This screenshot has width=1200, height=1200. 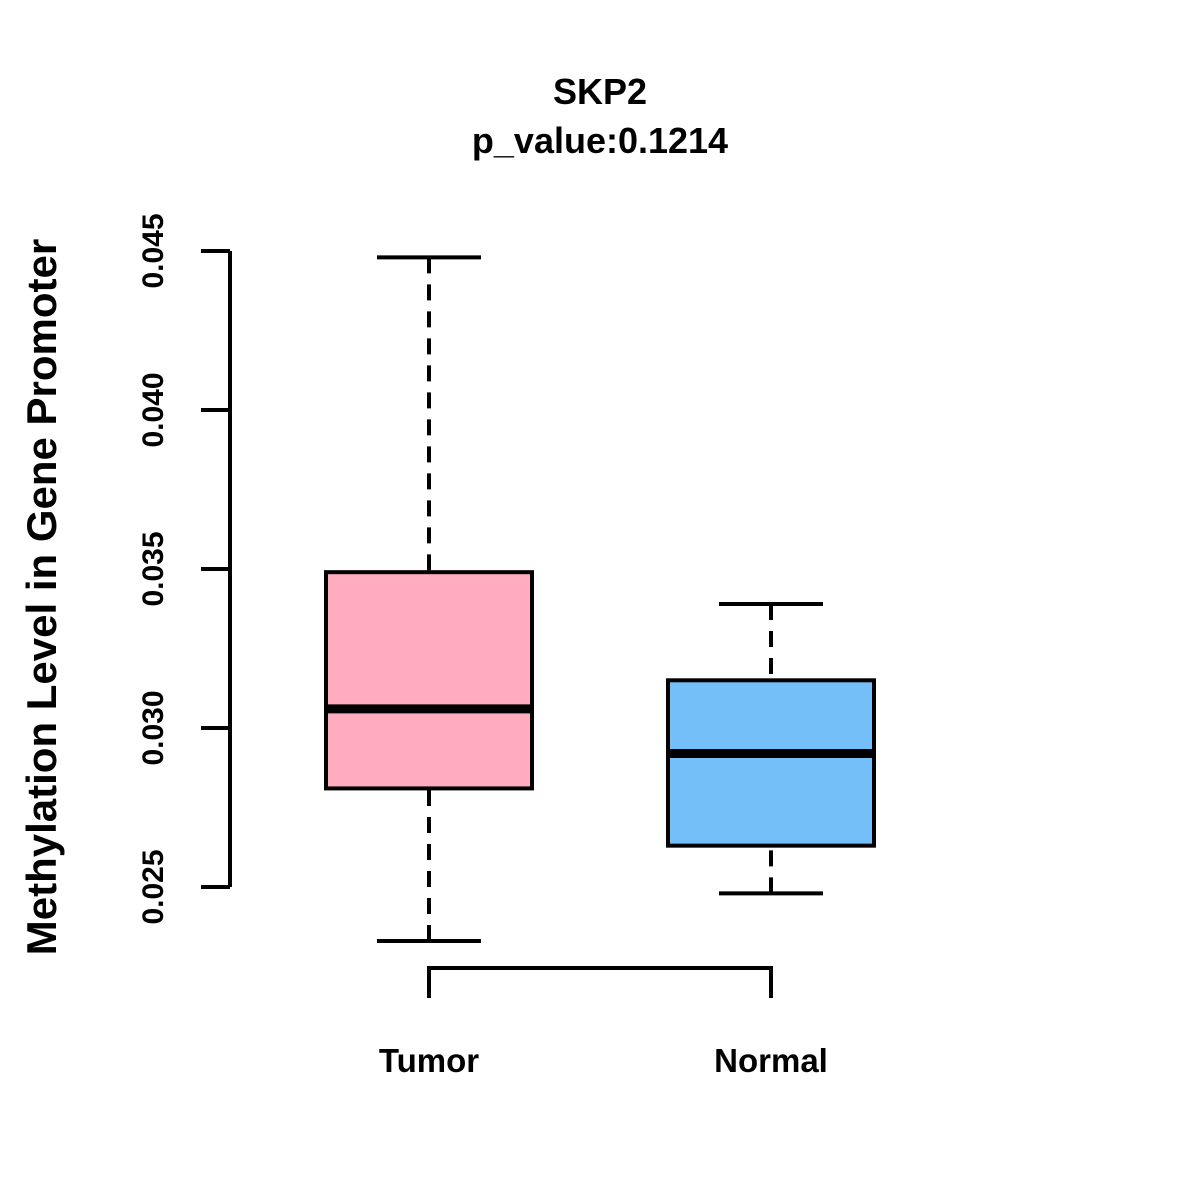 What do you see at coordinates (153, 886) in the screenshot?
I see `y-axis-tick-label: 0.025` at bounding box center [153, 886].